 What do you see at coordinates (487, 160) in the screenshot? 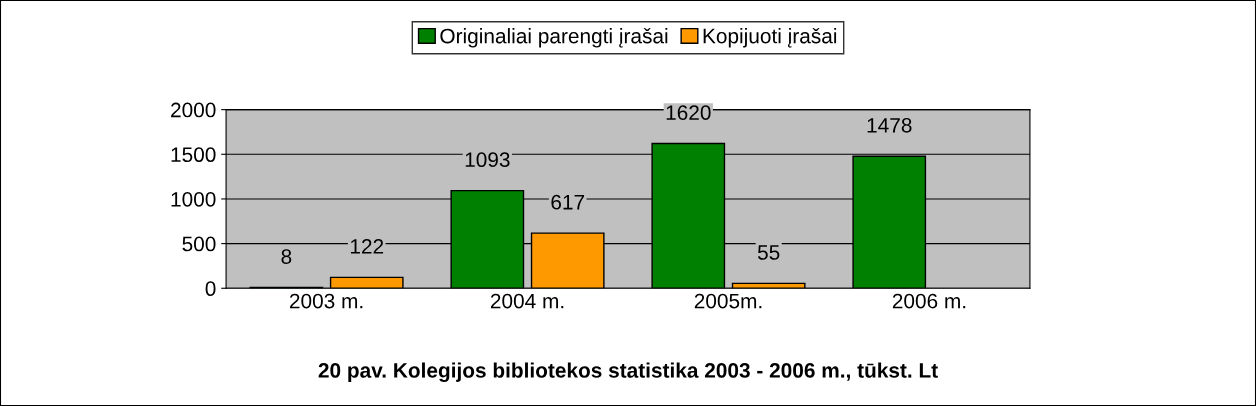
I see `data-label: 1093` at bounding box center [487, 160].